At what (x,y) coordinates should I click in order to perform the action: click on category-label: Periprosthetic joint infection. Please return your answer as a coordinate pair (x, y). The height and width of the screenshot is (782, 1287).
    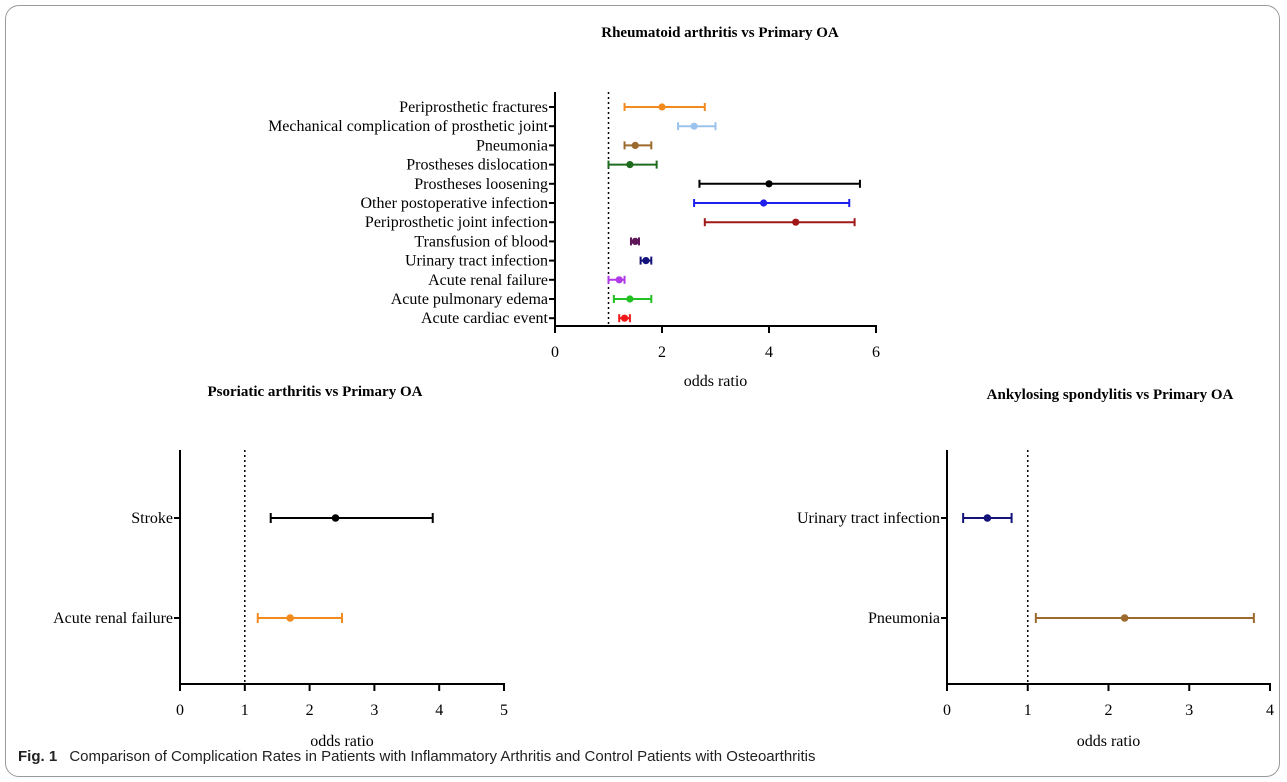
    Looking at the image, I should click on (456, 222).